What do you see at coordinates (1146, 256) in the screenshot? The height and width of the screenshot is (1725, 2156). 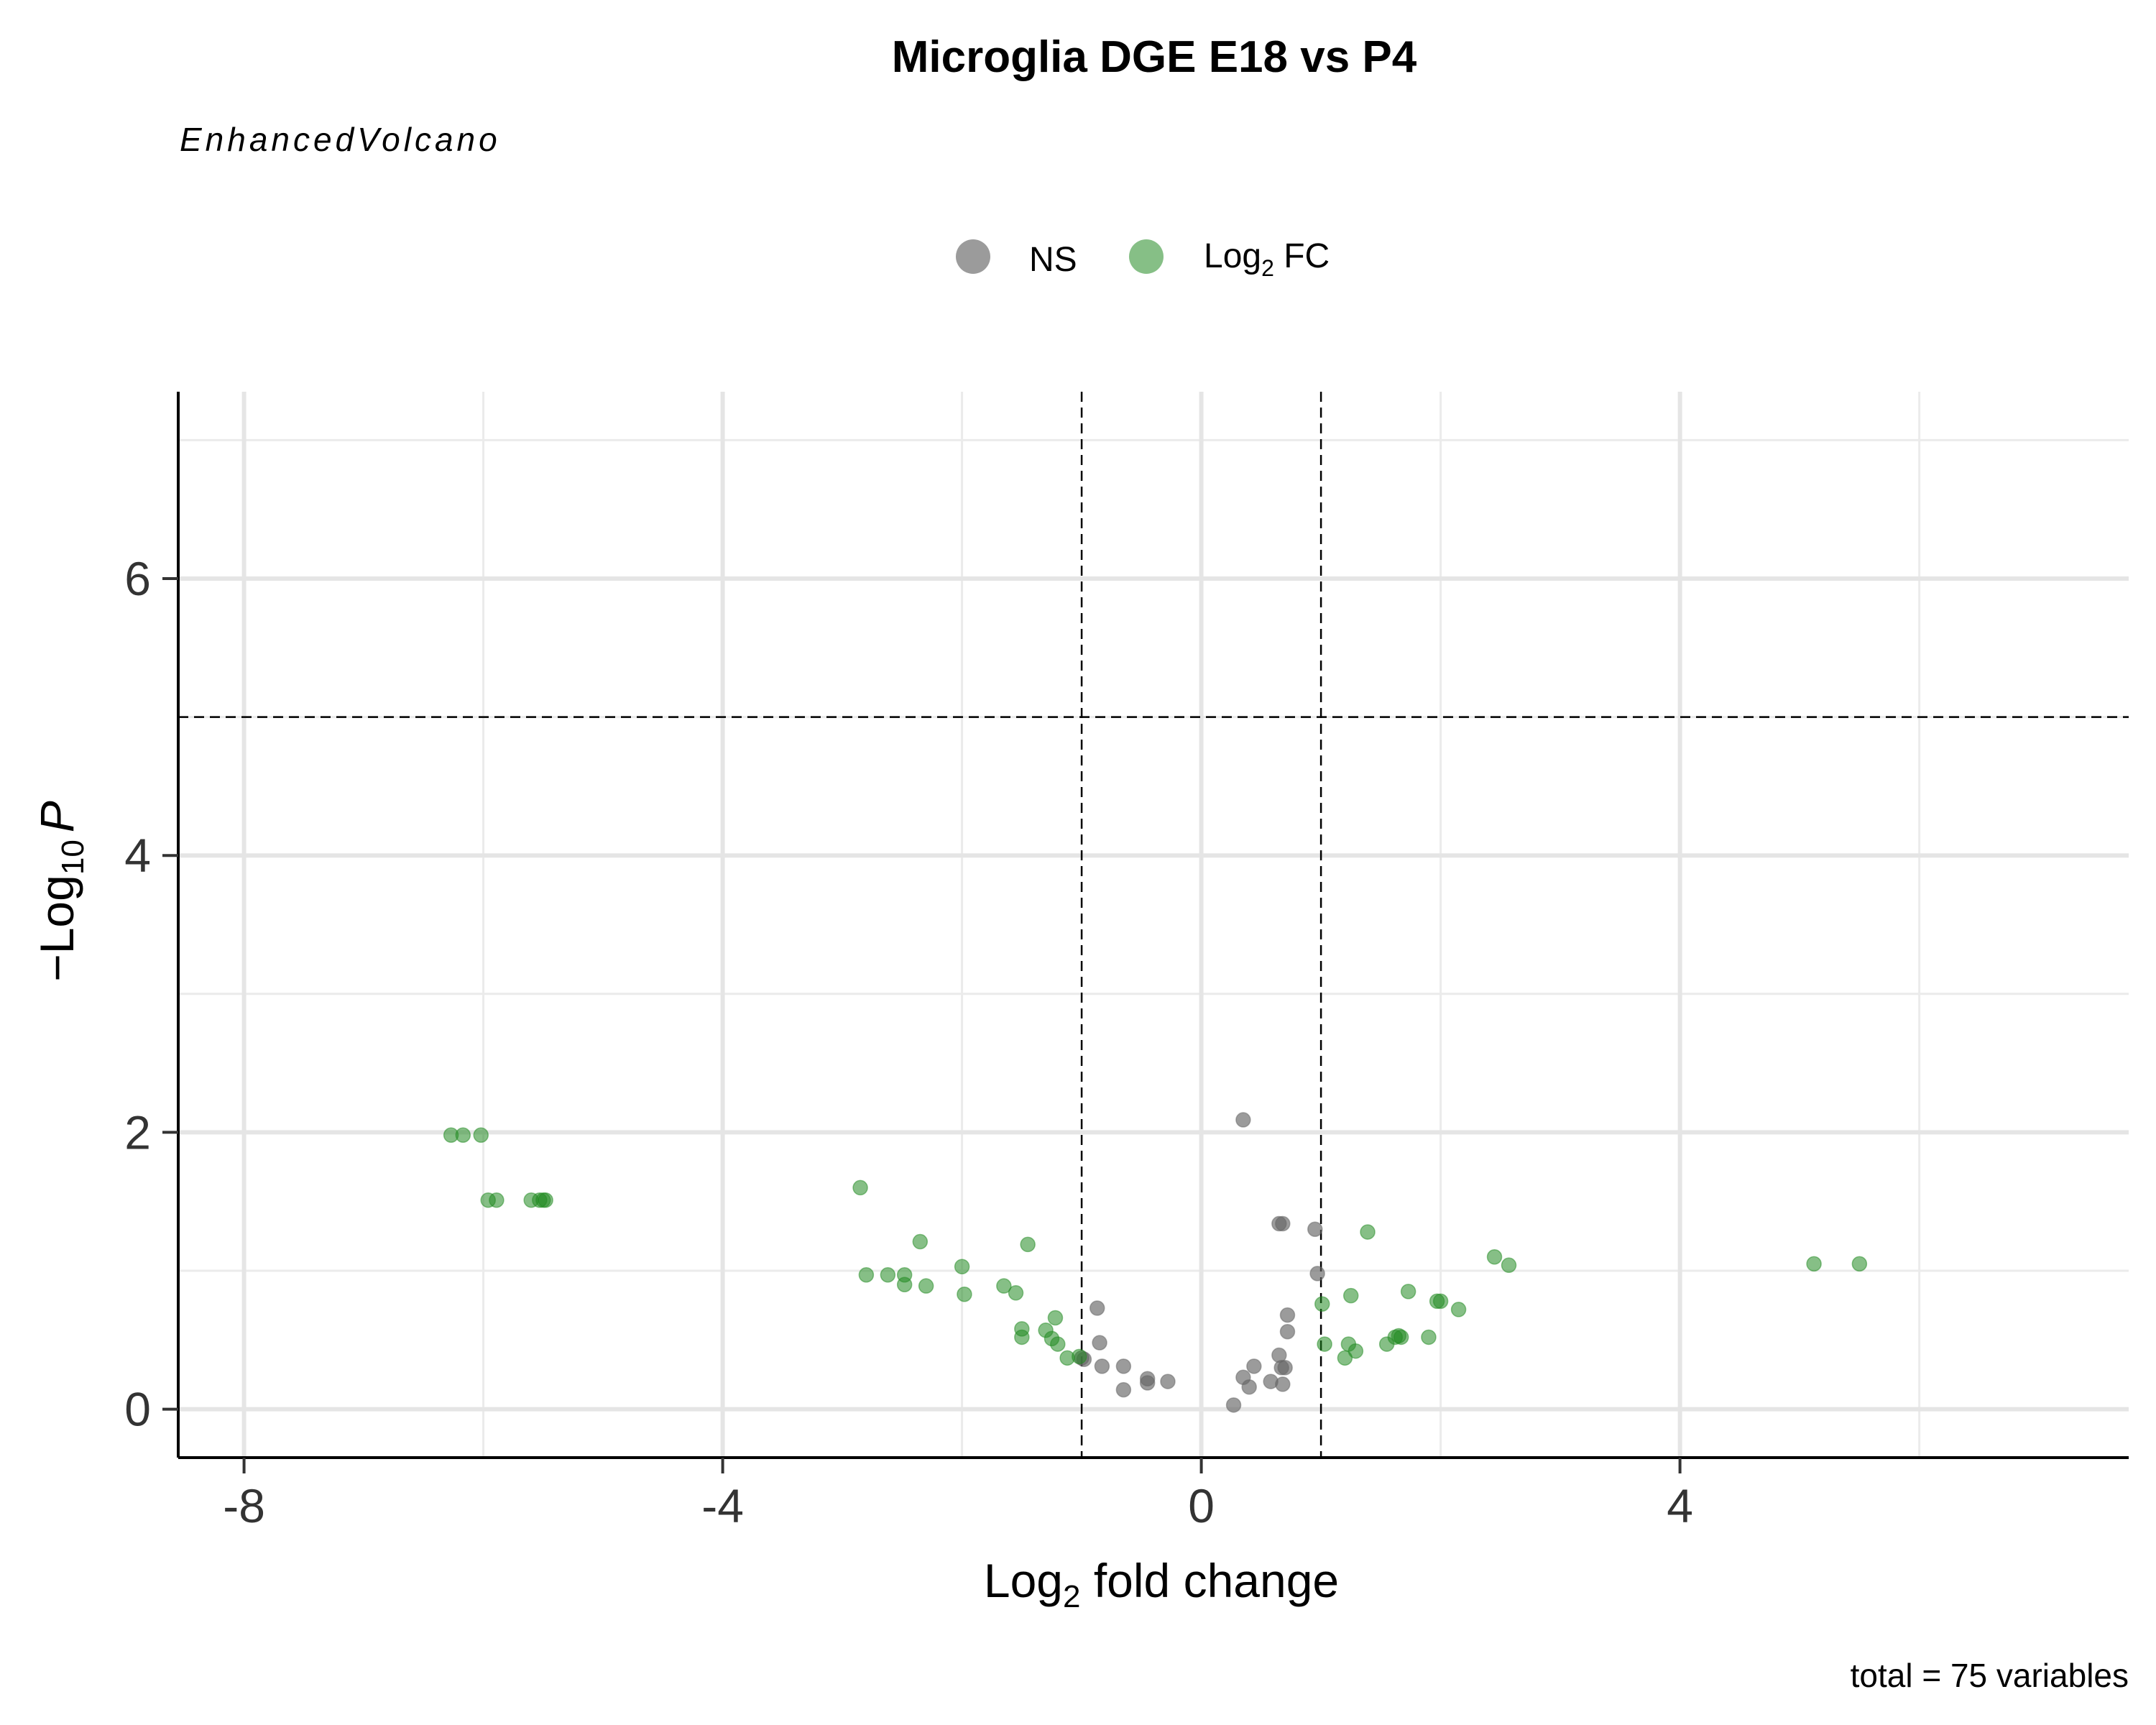 I see `legend-key-log2fc` at bounding box center [1146, 256].